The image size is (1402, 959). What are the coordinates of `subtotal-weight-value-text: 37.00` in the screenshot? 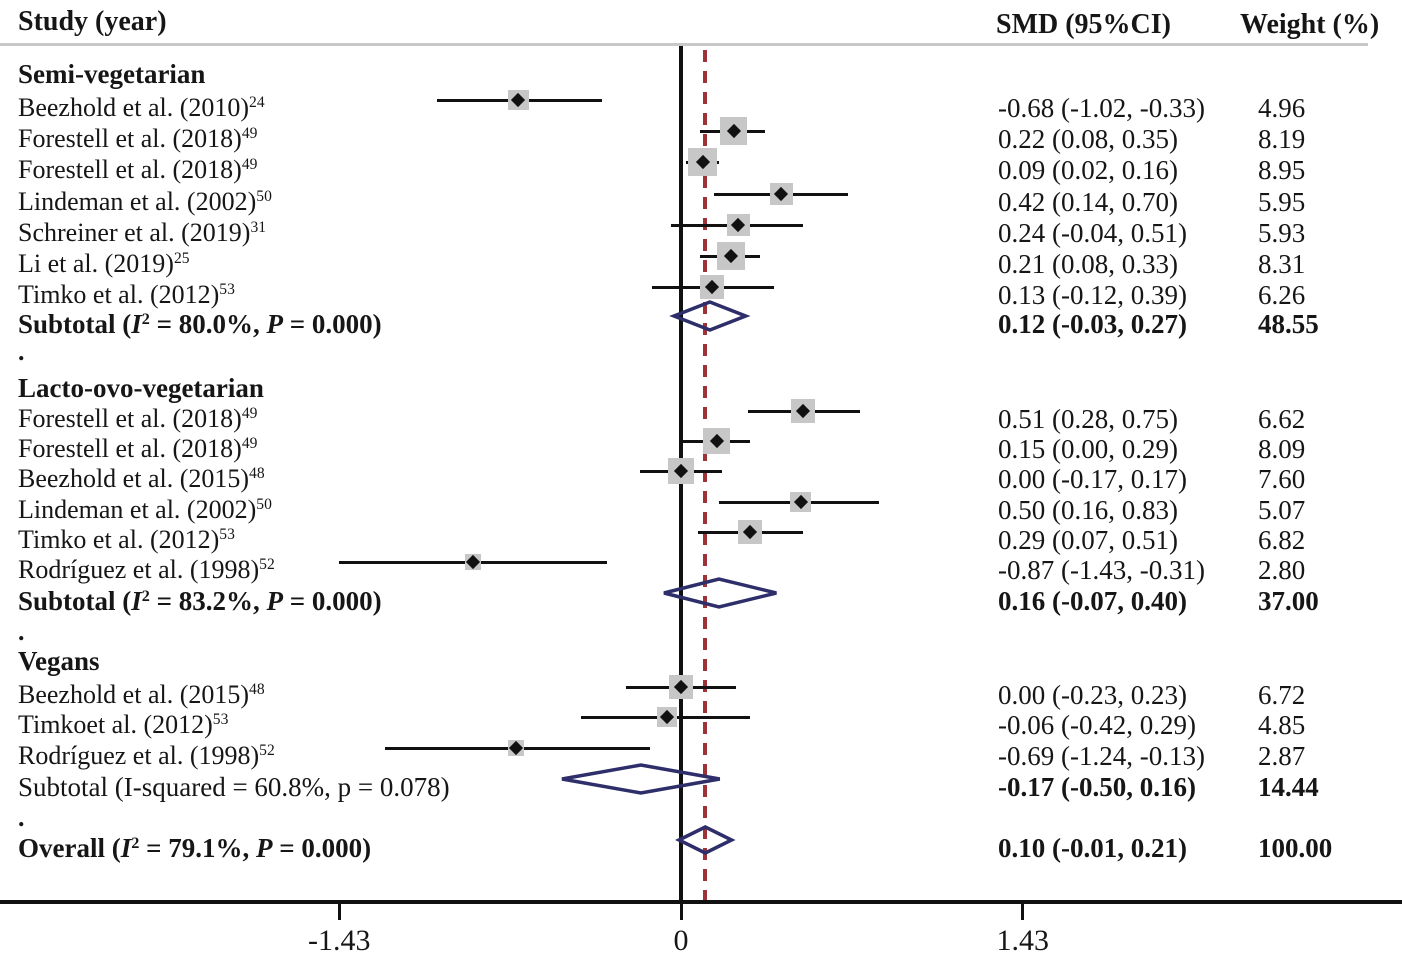 It's located at (1288, 601).